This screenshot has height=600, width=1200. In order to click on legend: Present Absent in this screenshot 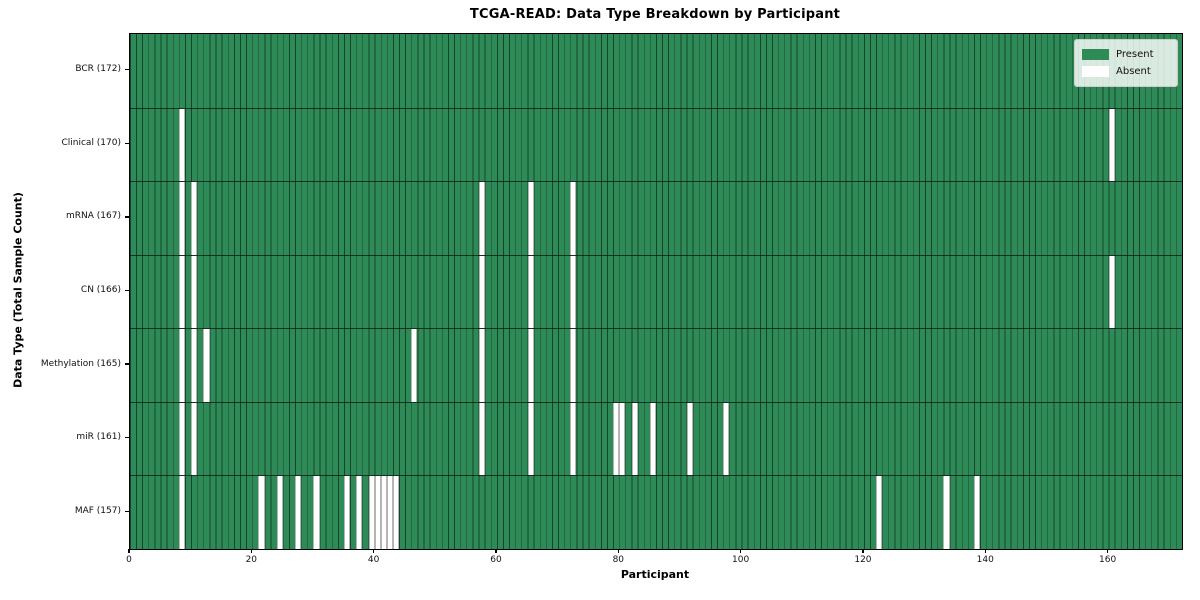, I will do `click(1126, 63)`.